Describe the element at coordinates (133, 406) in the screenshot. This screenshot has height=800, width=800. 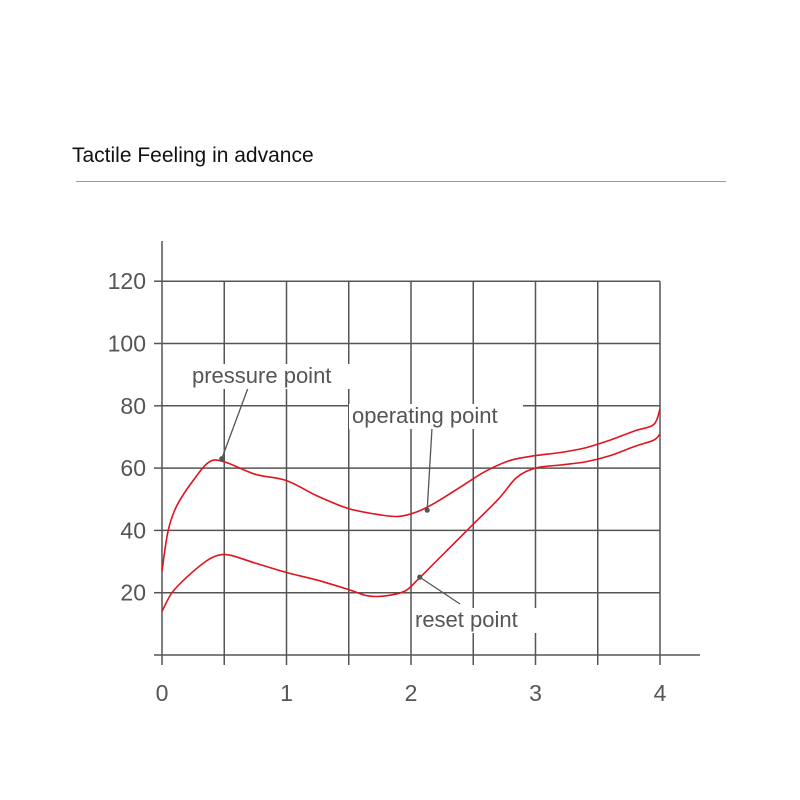
I see `y-tick-label: 80` at that location.